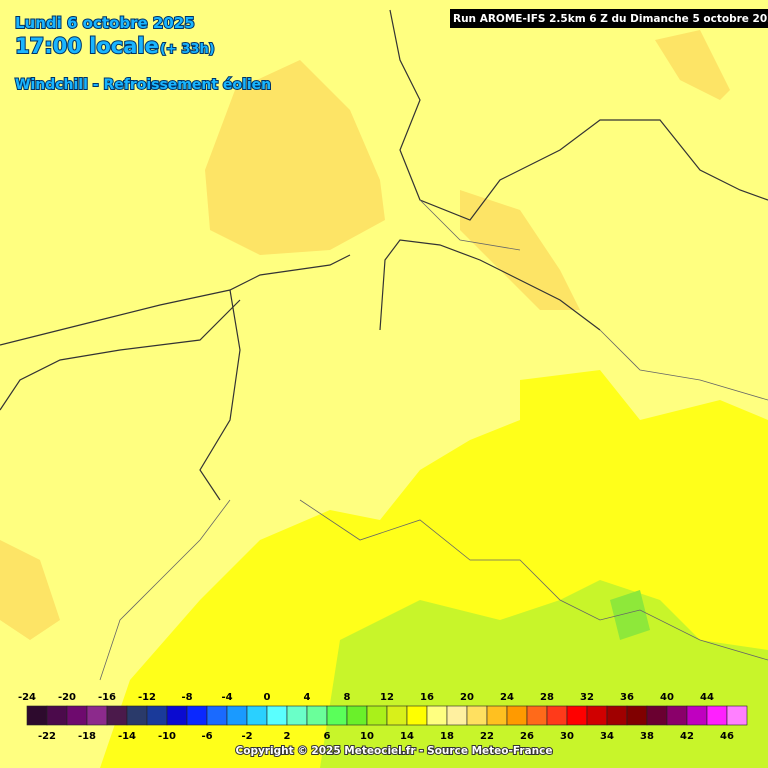 This screenshot has height=768, width=768. What do you see at coordinates (507, 697) in the screenshot?
I see `legend-label: 24` at bounding box center [507, 697].